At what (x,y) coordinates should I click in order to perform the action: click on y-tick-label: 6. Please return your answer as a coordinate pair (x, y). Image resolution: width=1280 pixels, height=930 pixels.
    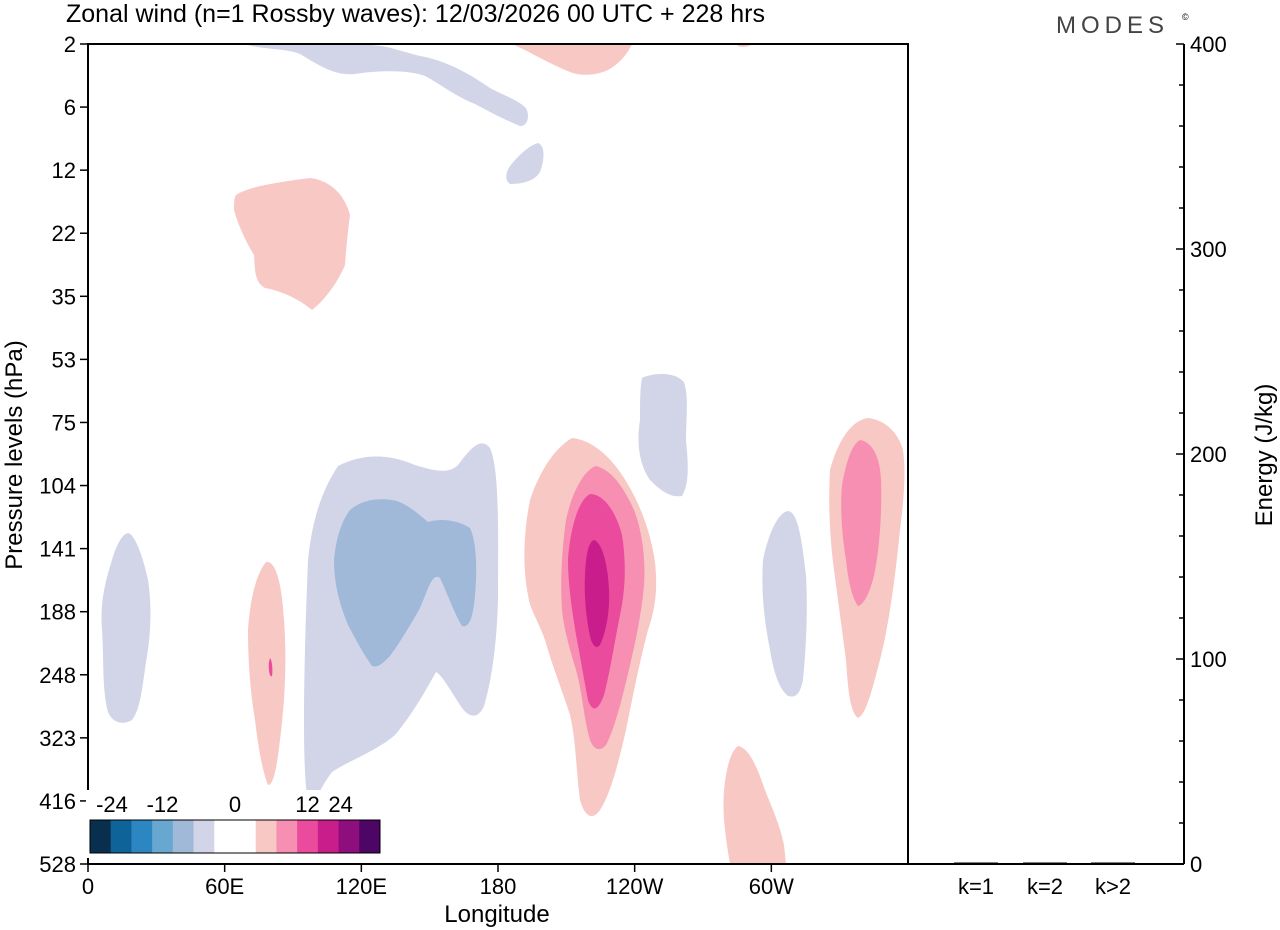
    Looking at the image, I should click on (70, 107).